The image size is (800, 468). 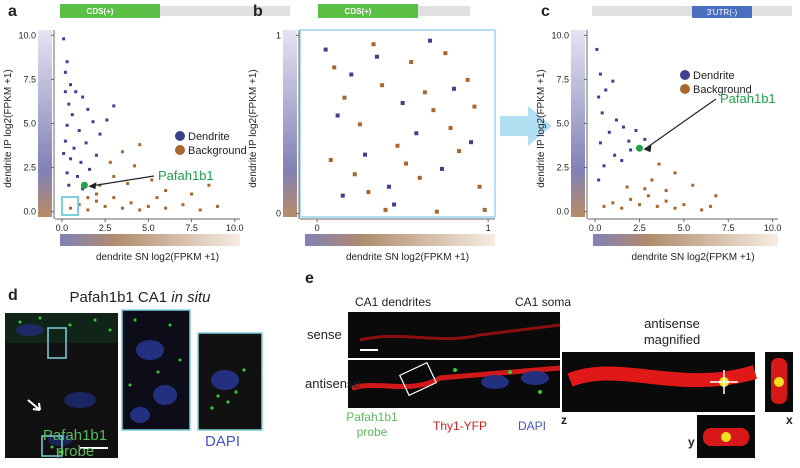 What do you see at coordinates (209, 137) in the screenshot?
I see `legend-label: Dendrite` at bounding box center [209, 137].